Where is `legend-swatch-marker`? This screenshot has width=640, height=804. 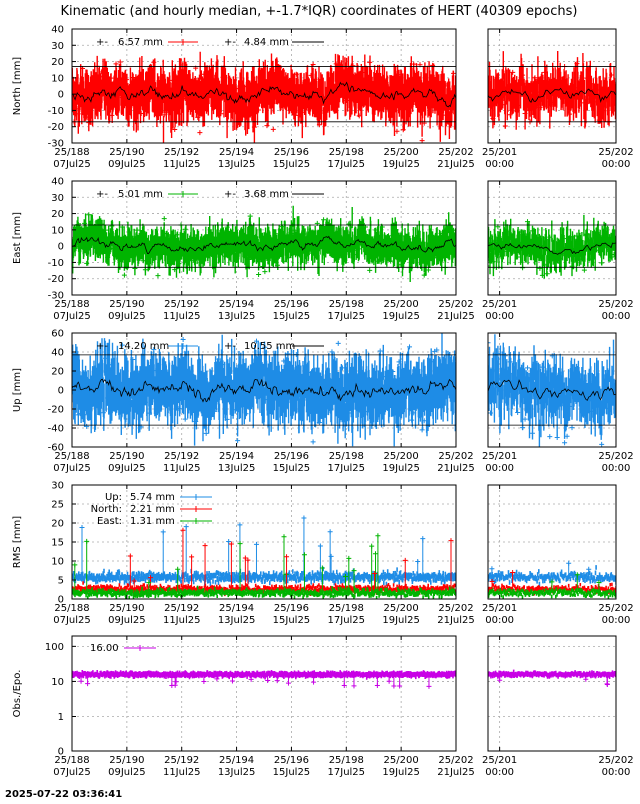
legend-swatch-marker is located at coordinates (183, 42).